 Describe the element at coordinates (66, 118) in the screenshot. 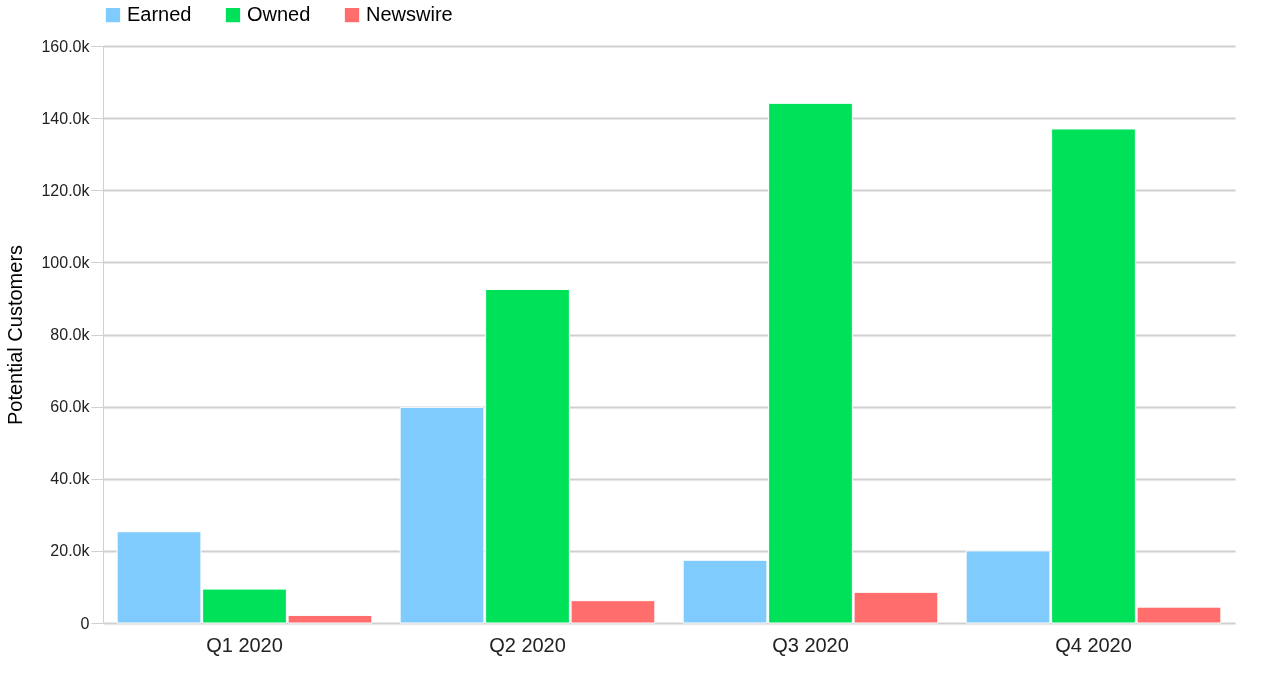

I see `y-tick-label: 140.0k` at that location.